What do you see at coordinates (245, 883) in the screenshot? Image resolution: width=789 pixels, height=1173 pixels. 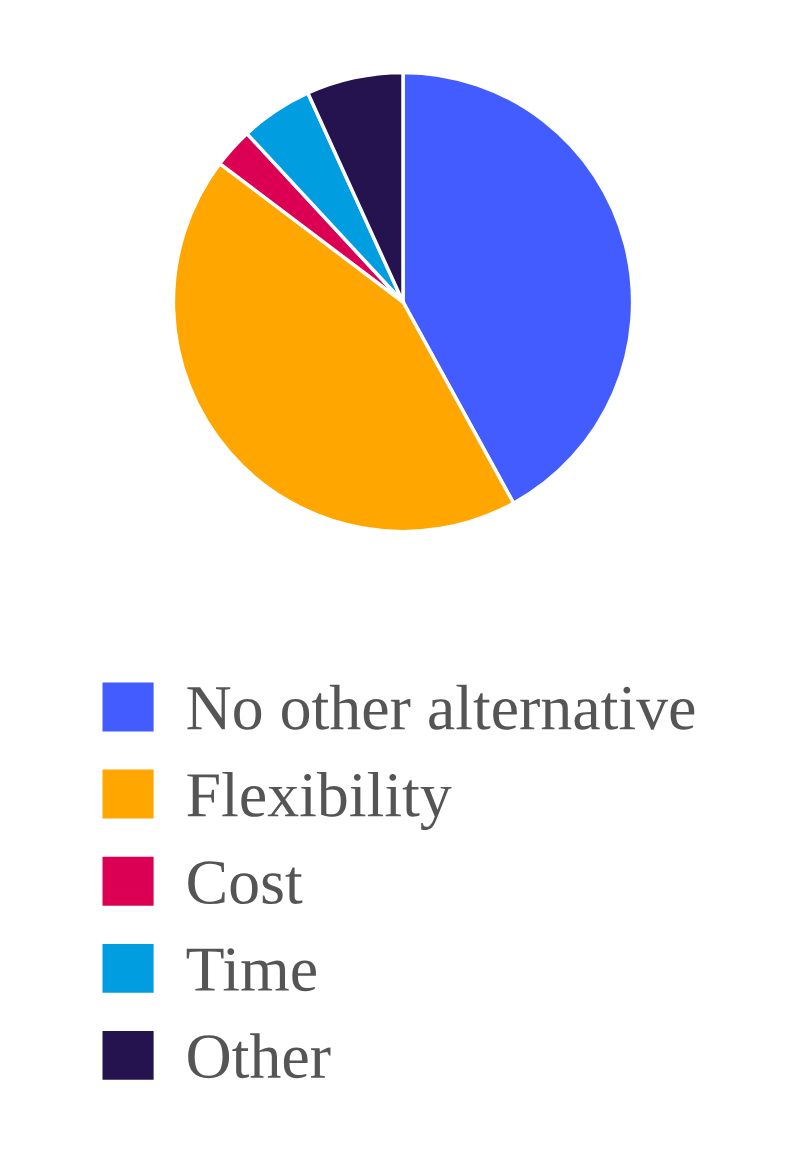 I see `legend-label: Cost` at bounding box center [245, 883].